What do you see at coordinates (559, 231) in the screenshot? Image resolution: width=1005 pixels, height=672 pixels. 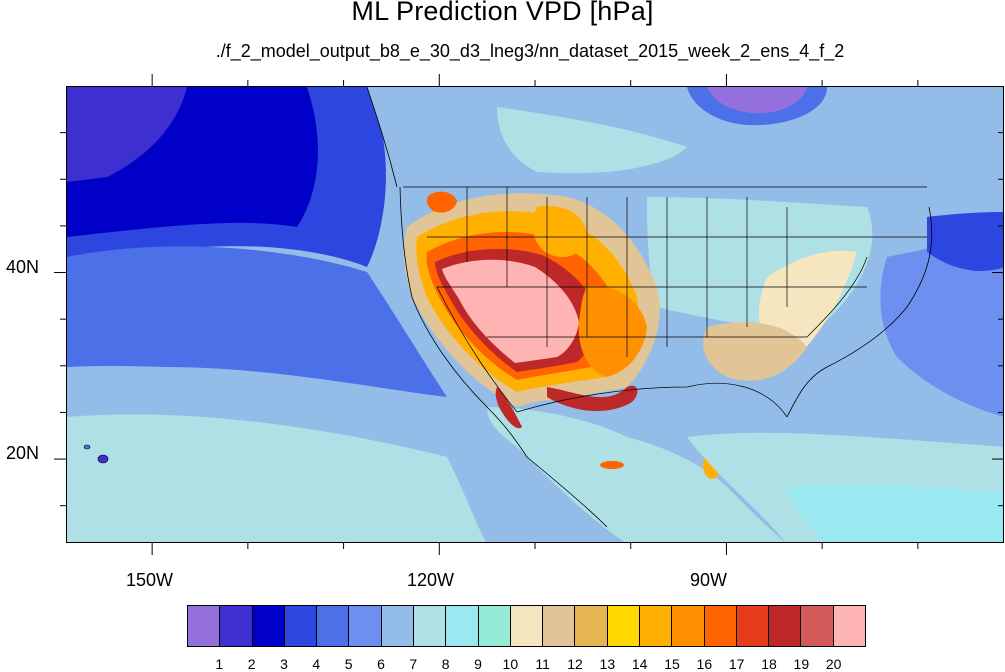 I see `plains-gold` at bounding box center [559, 231].